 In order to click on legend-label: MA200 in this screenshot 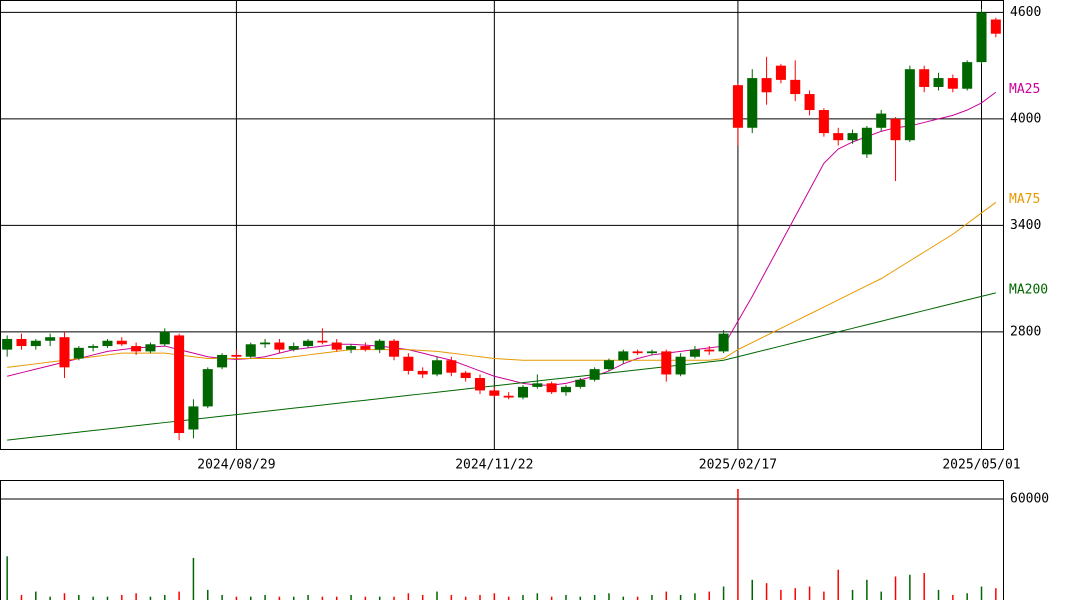, I will do `click(1028, 289)`.